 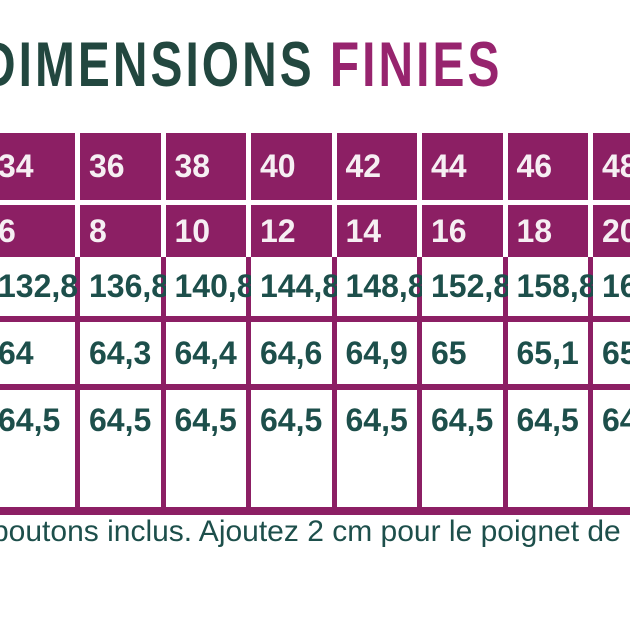 I want to click on size-header-cell: 20, so click(x=611, y=231).